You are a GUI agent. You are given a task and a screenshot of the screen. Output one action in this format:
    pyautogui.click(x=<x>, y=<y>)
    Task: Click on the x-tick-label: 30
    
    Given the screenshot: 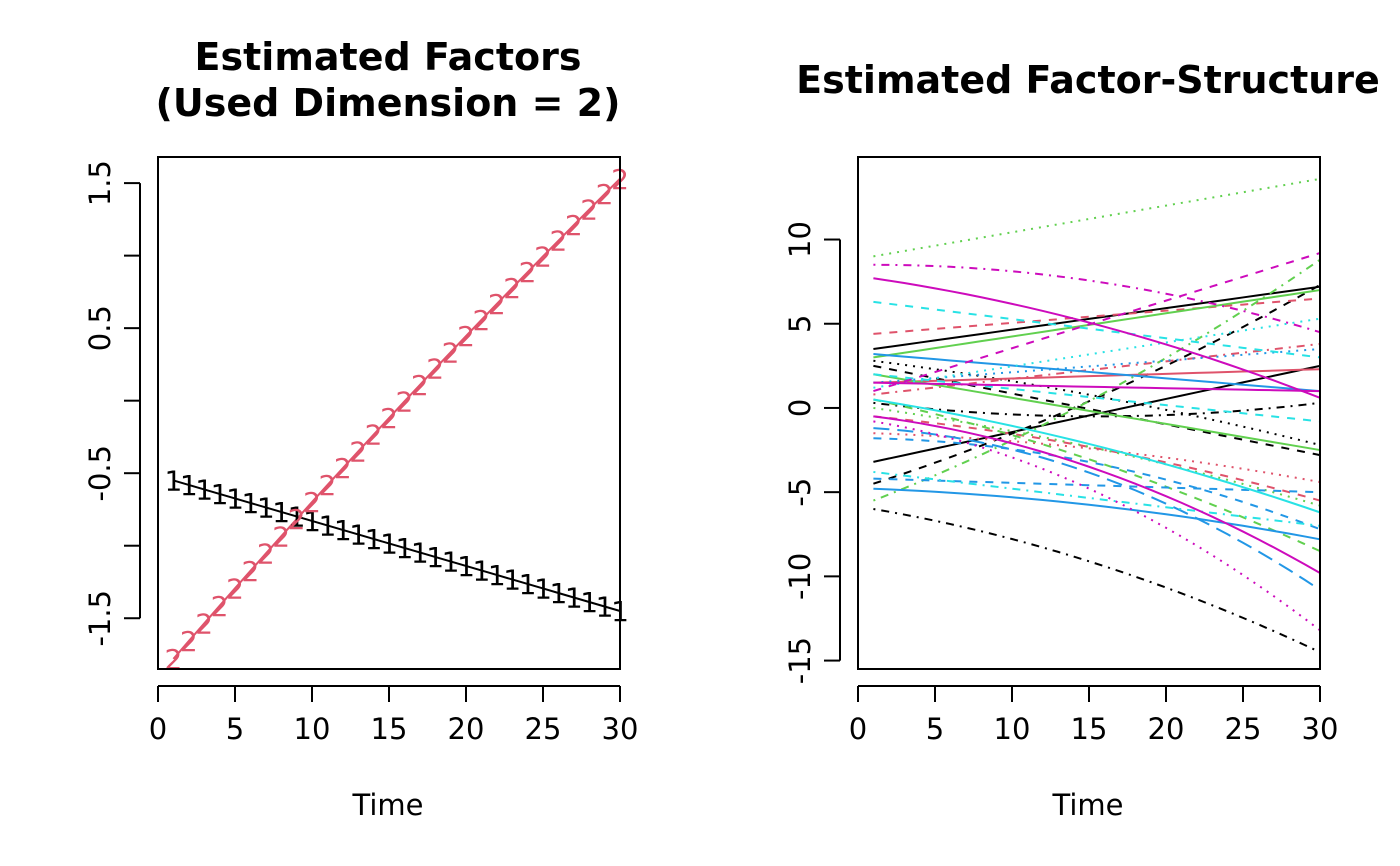 What is the action you would take?
    pyautogui.click(x=620, y=729)
    